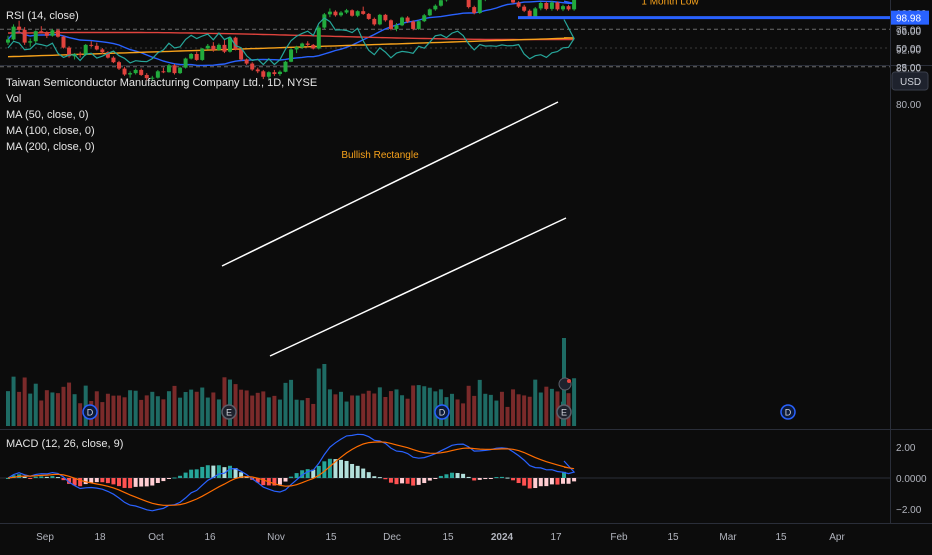 This screenshot has height=555, width=932. I want to click on badge-low-text: 98.98, so click(908, 19).